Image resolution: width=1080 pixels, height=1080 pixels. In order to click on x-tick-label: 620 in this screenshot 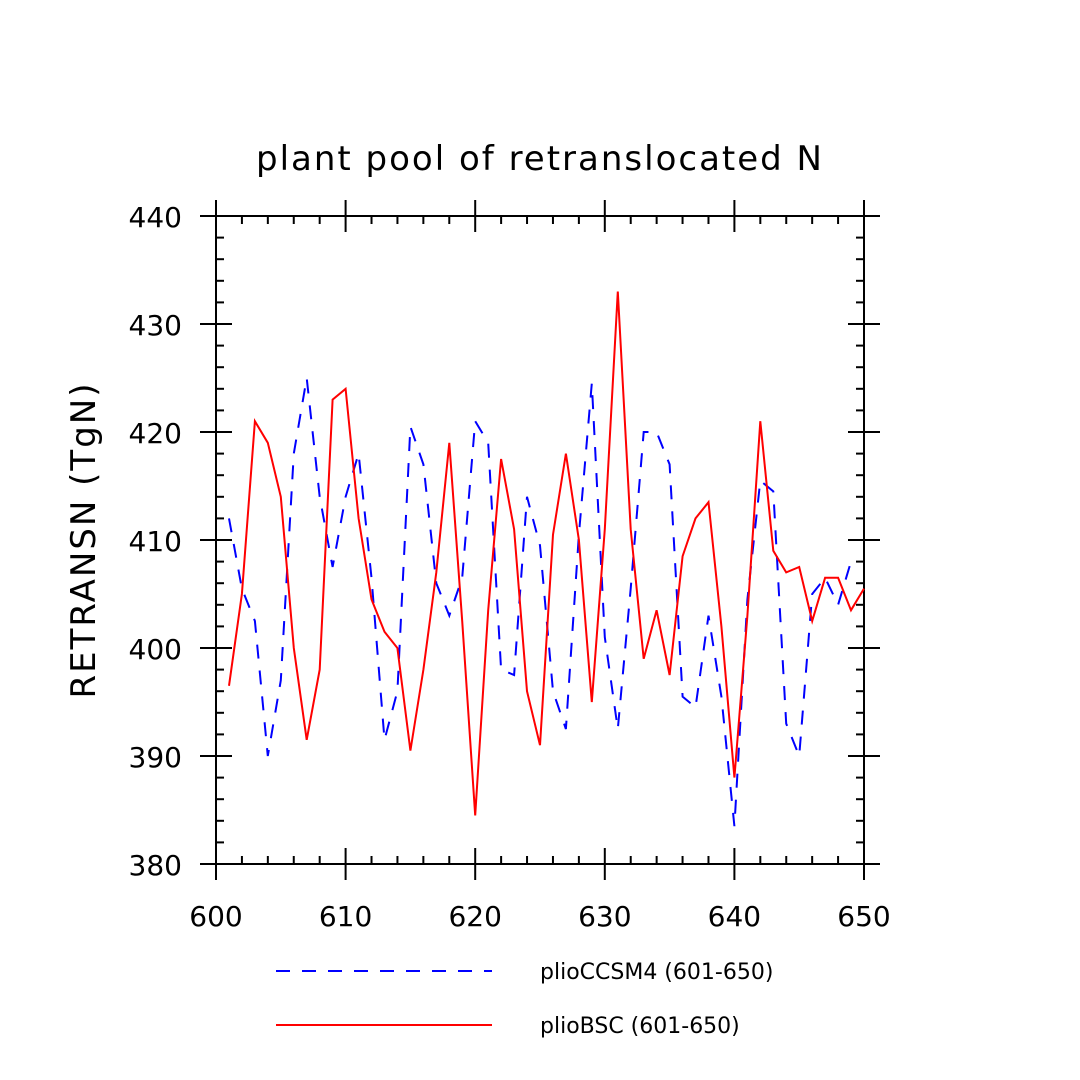, I will do `click(474, 916)`.